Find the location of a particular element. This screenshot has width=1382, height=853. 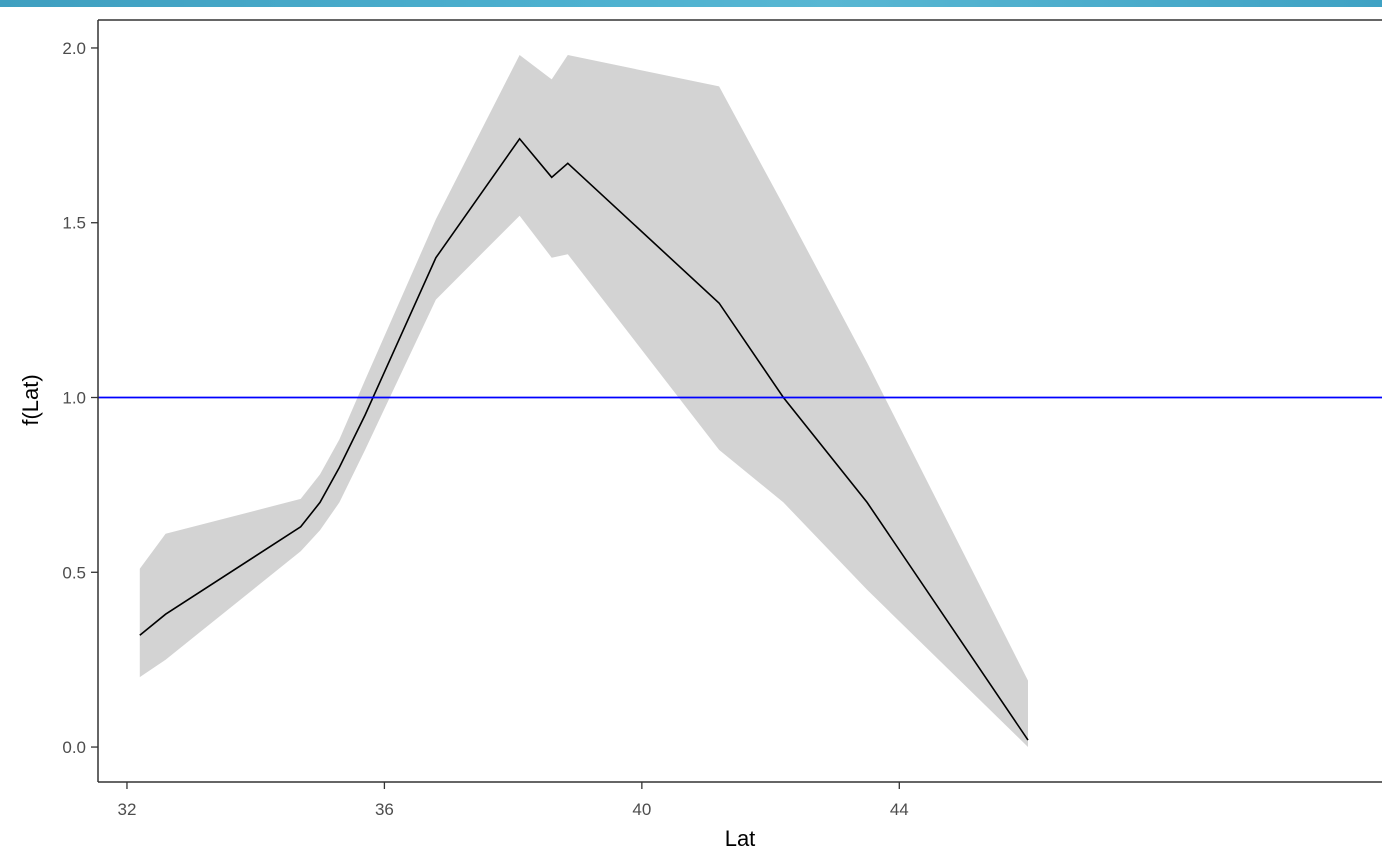

y-tick-label: 0.5 is located at coordinates (74, 572).